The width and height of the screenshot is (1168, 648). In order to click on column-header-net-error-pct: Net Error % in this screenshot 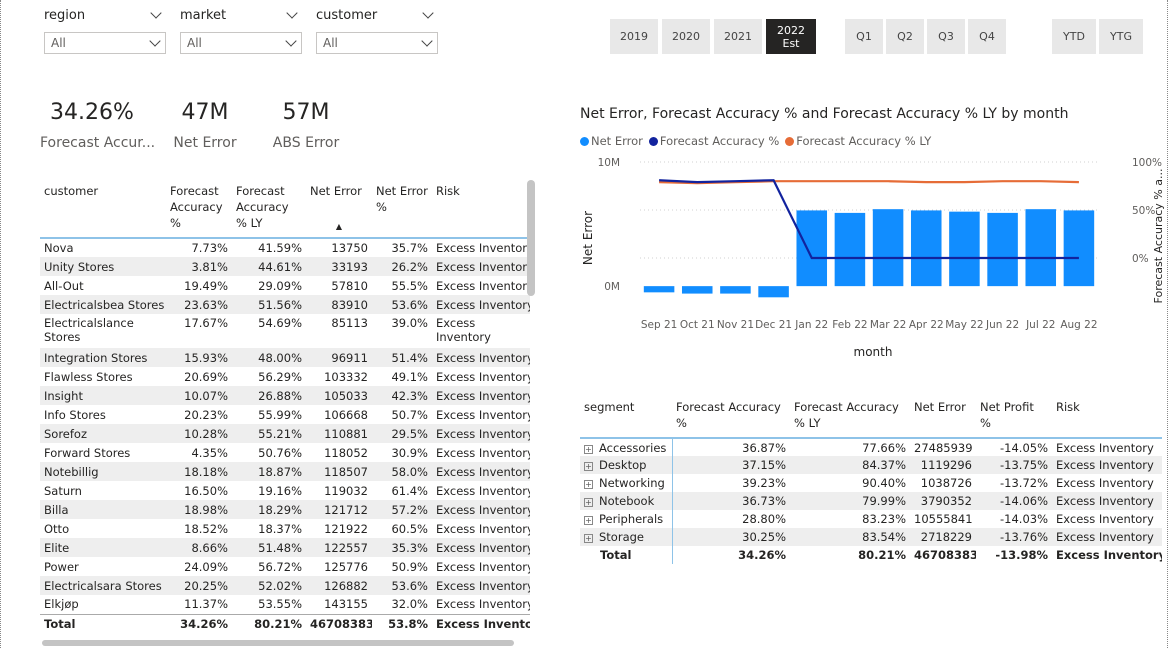, I will do `click(402, 209)`.